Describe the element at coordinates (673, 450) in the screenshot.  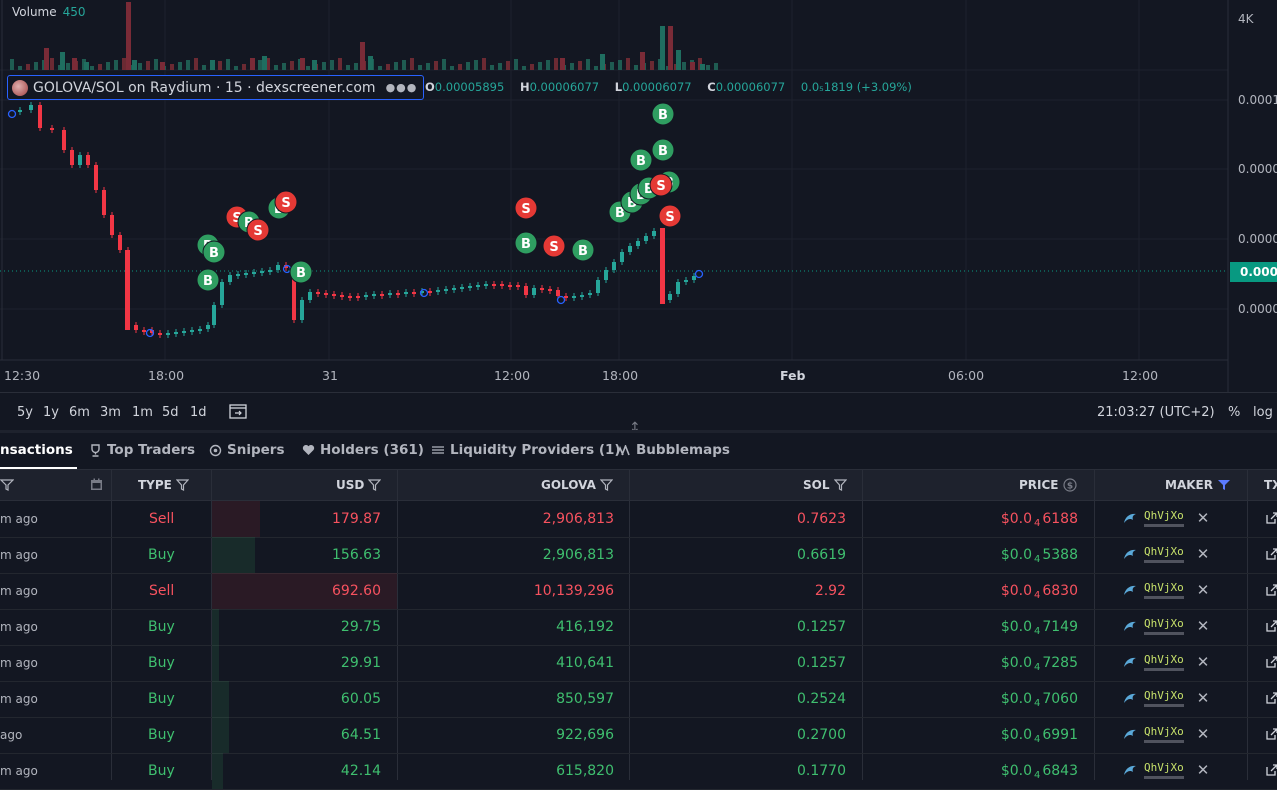
I see `tab-bubblemaps: Bubblemaps` at that location.